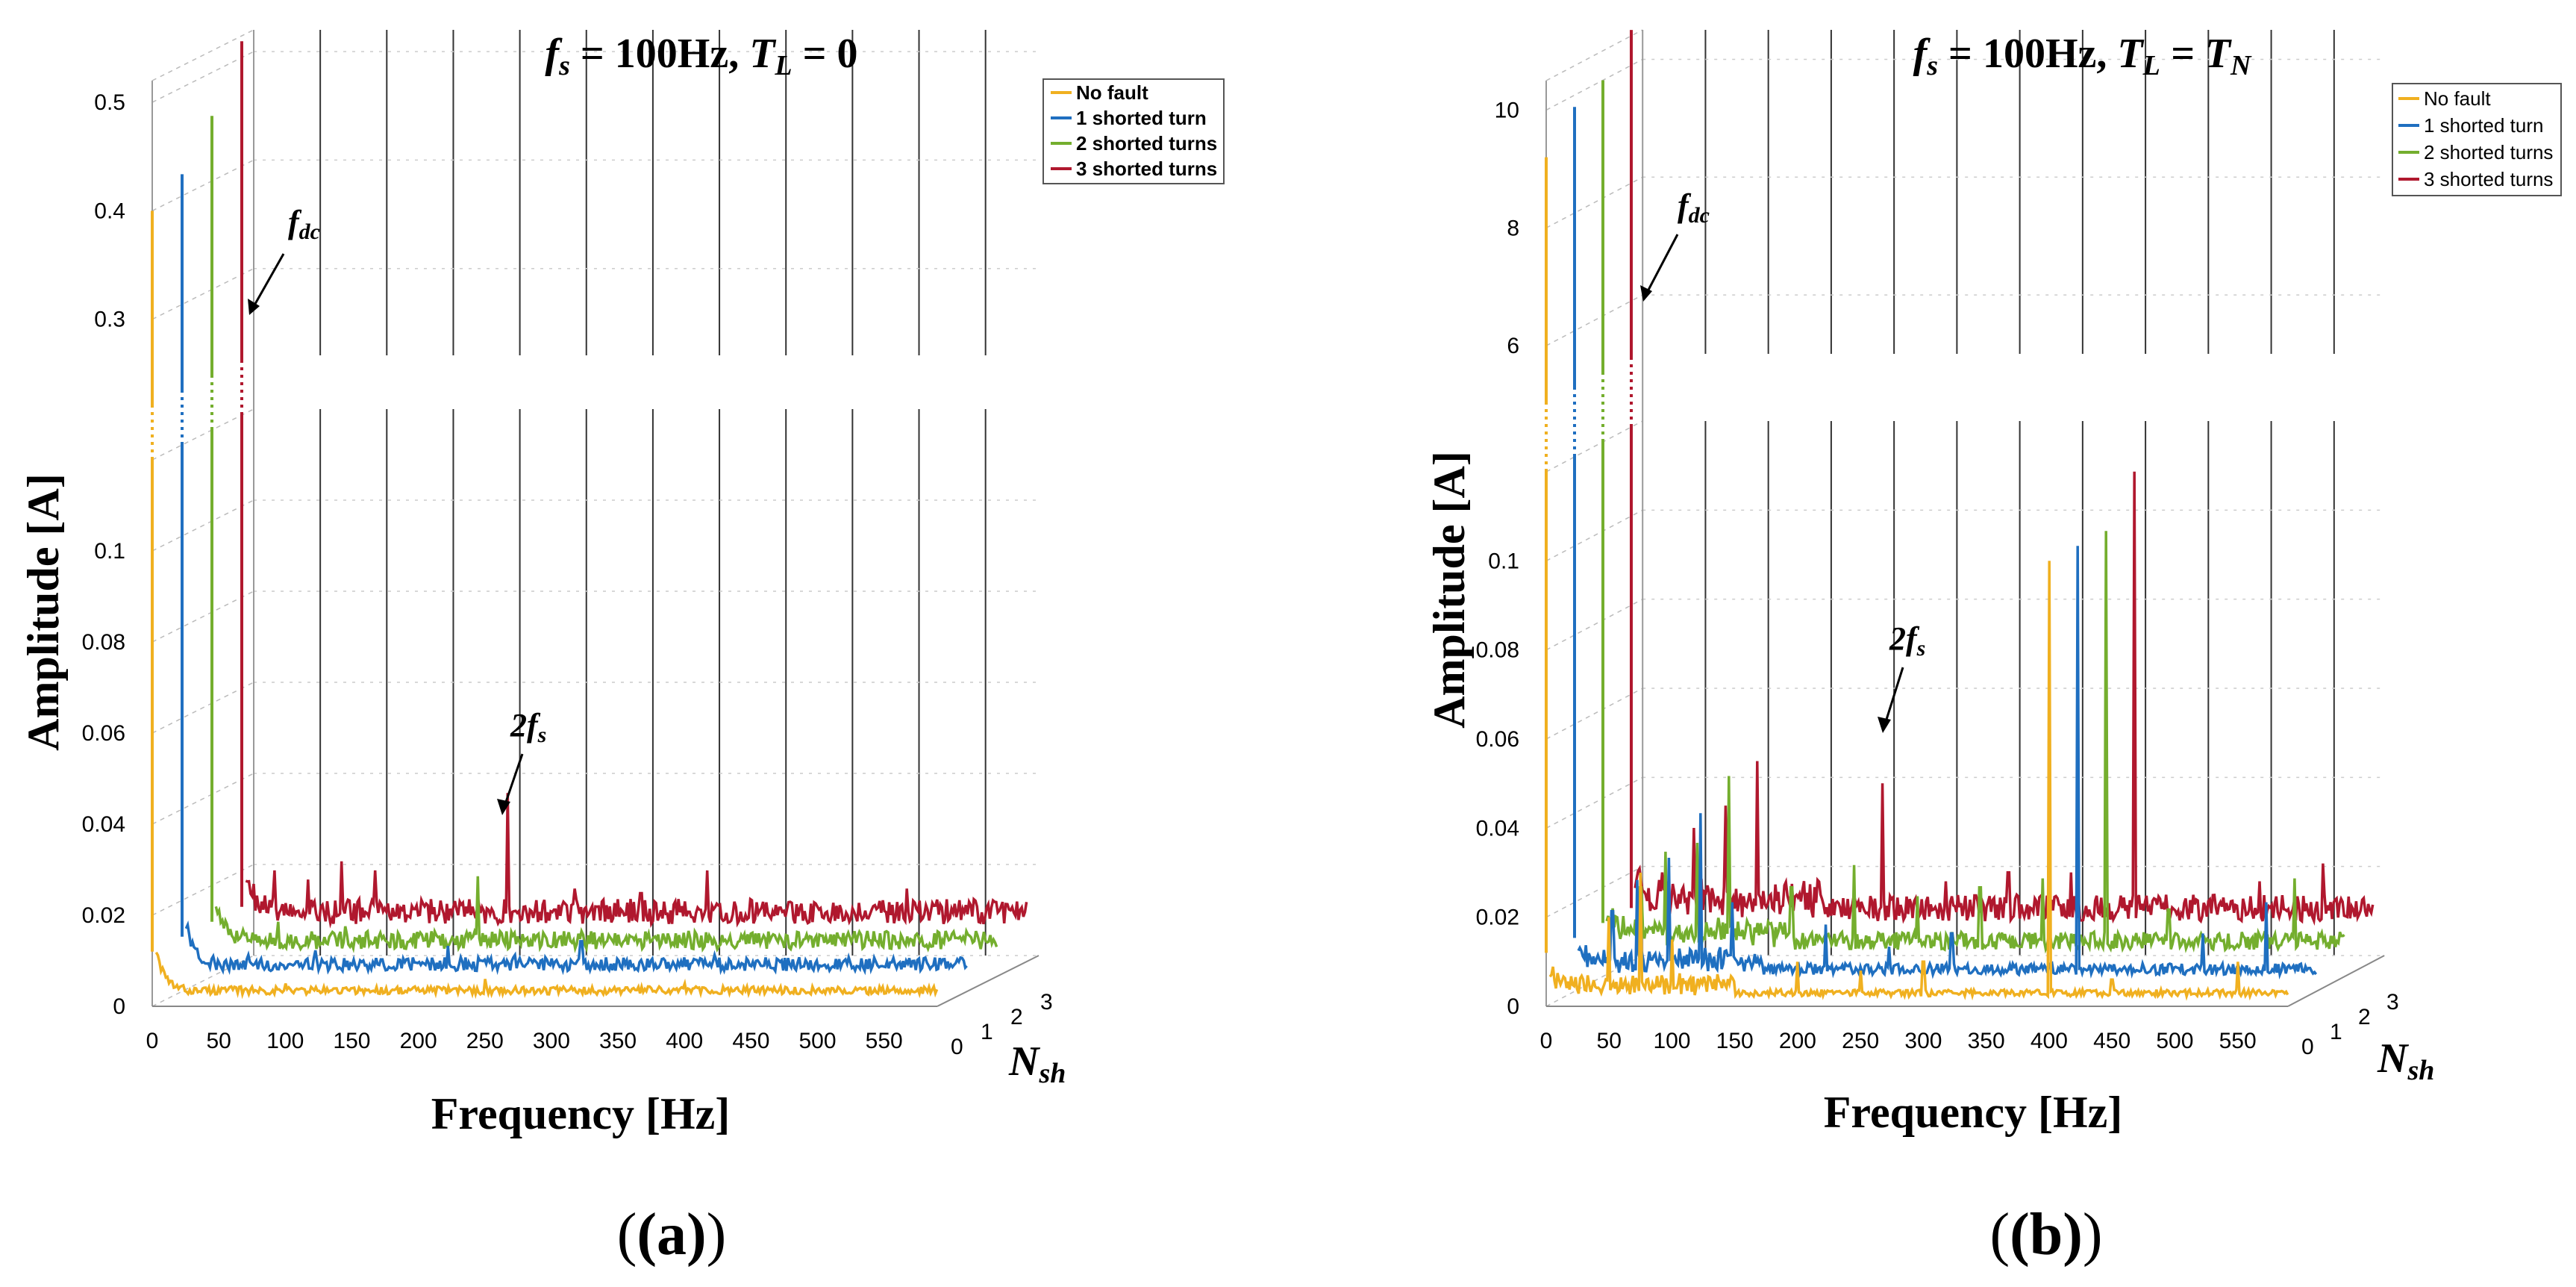  Describe the element at coordinates (2111, 1041) in the screenshot. I see `x-tick-label: 450` at that location.